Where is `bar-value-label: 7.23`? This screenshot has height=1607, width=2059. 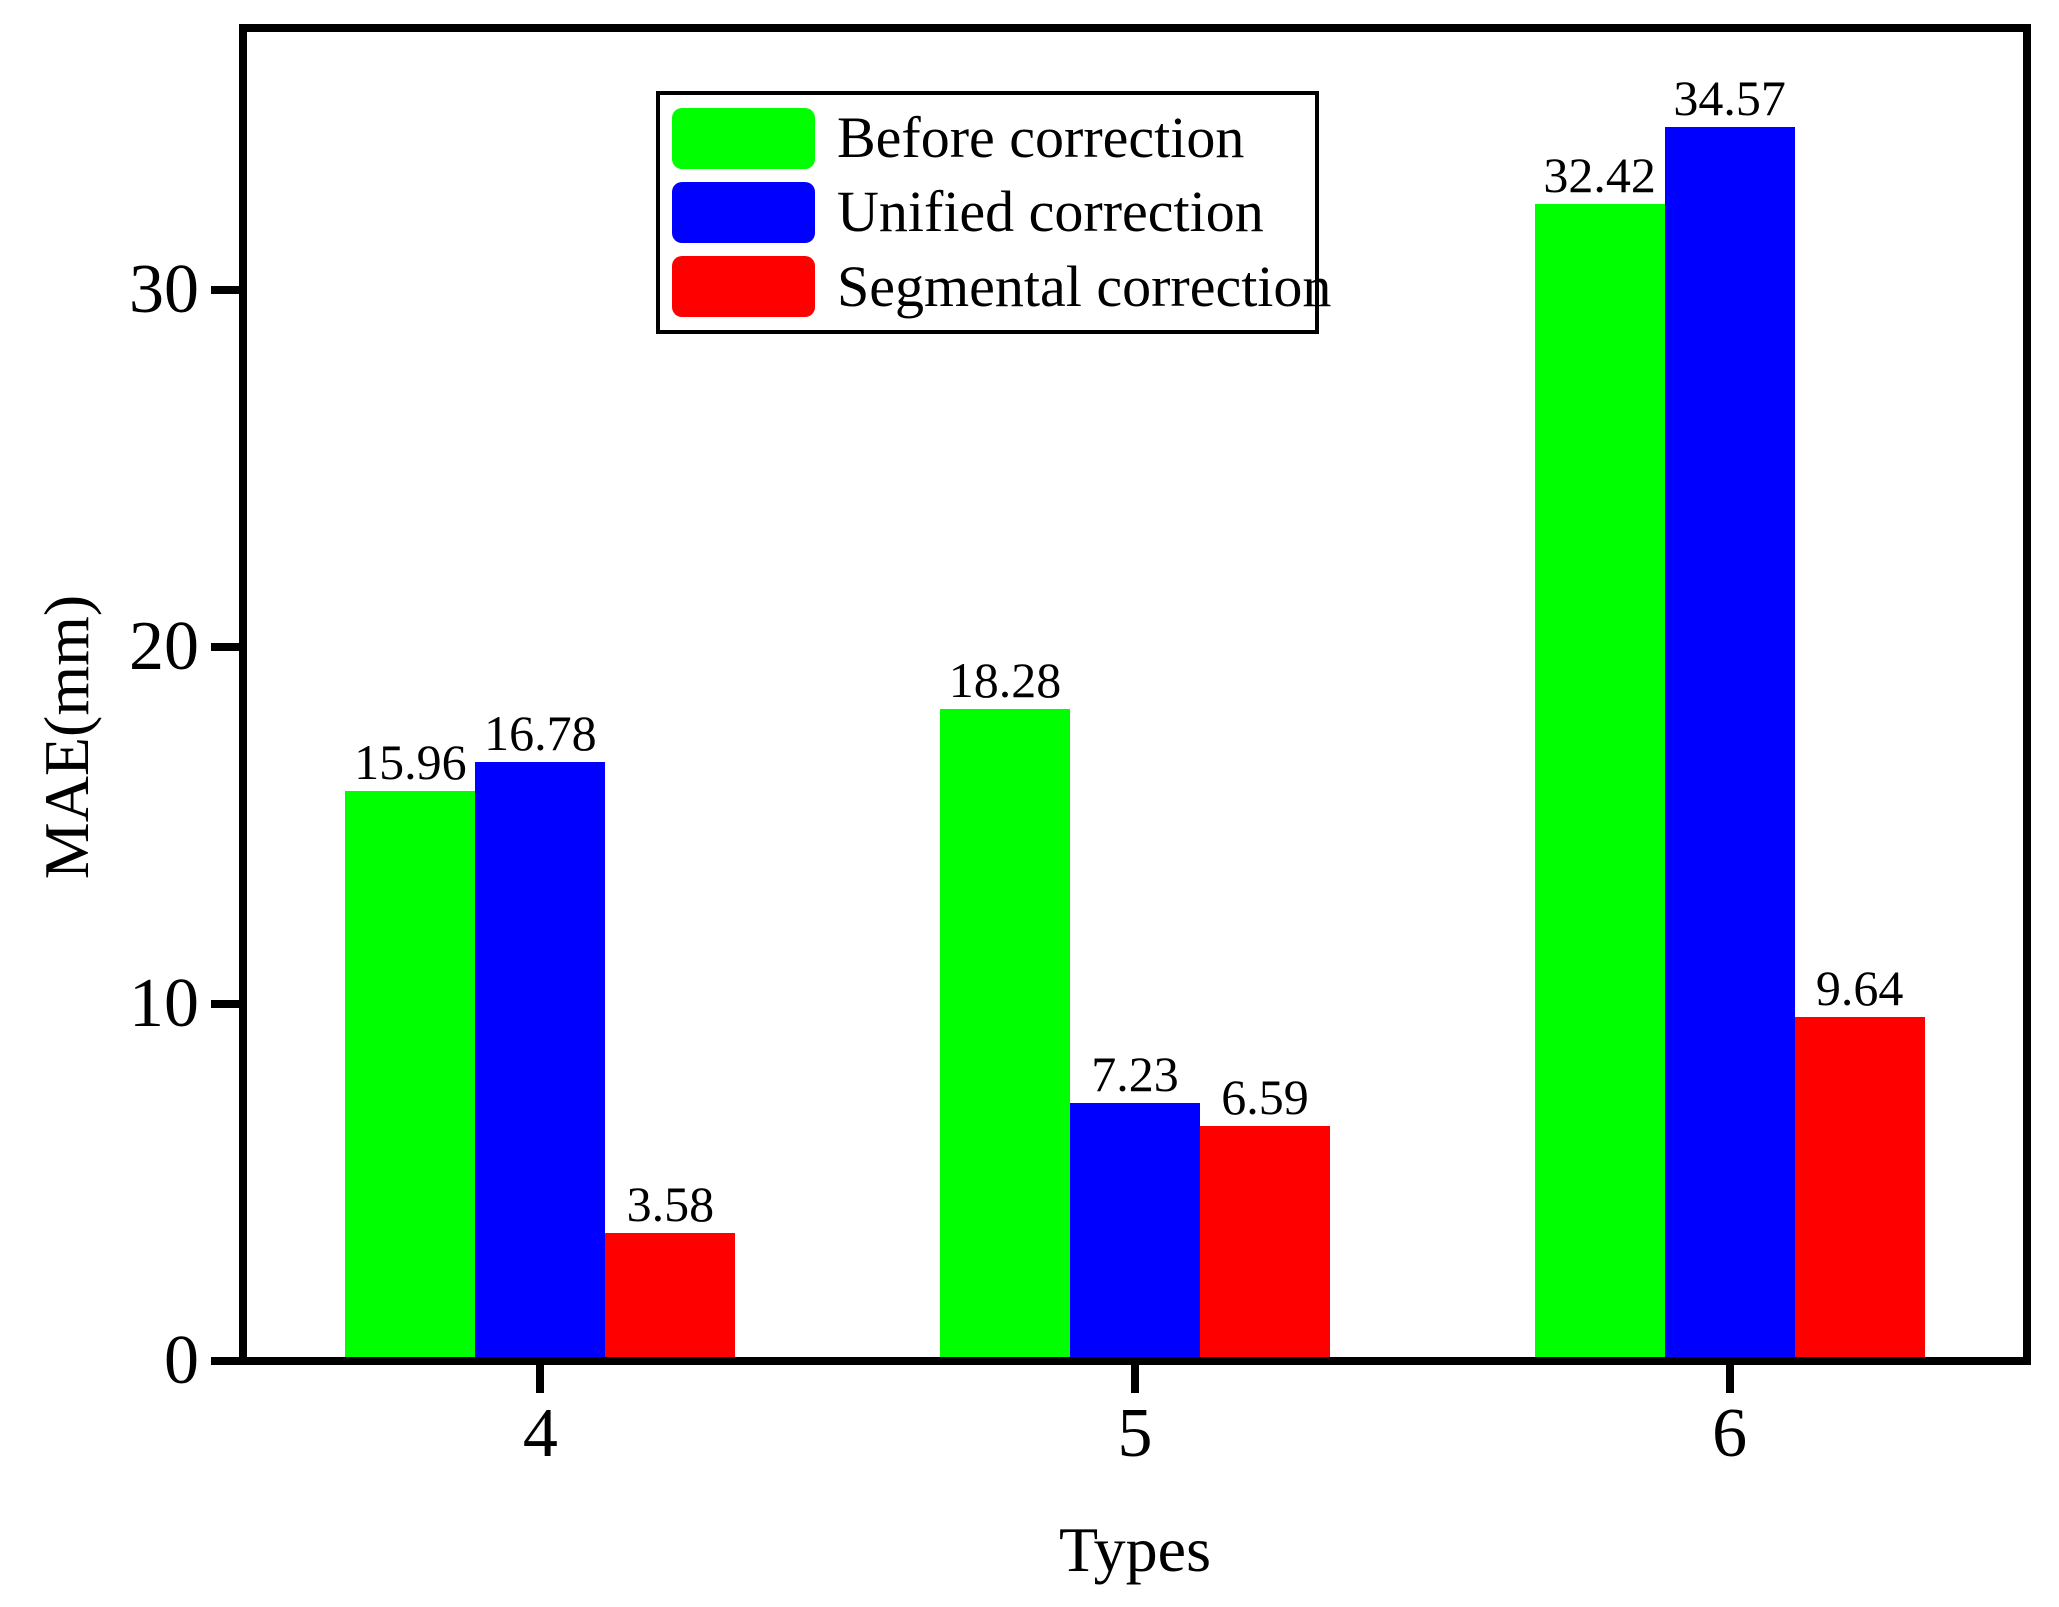 bar-value-label: 7.23 is located at coordinates (1135, 1073).